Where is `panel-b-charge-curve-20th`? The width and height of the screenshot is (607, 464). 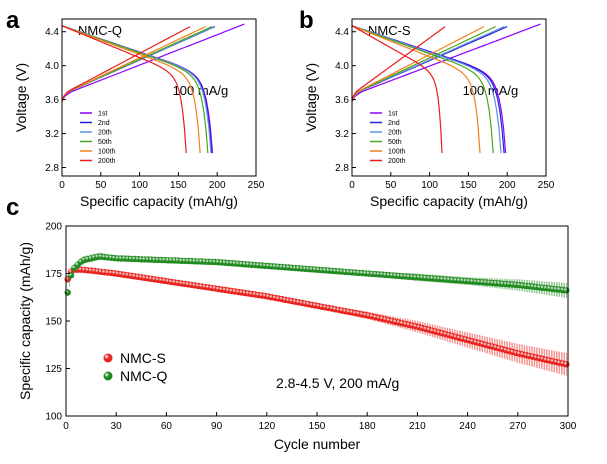
panel-b-charge-curve-20th is located at coordinates (428, 64).